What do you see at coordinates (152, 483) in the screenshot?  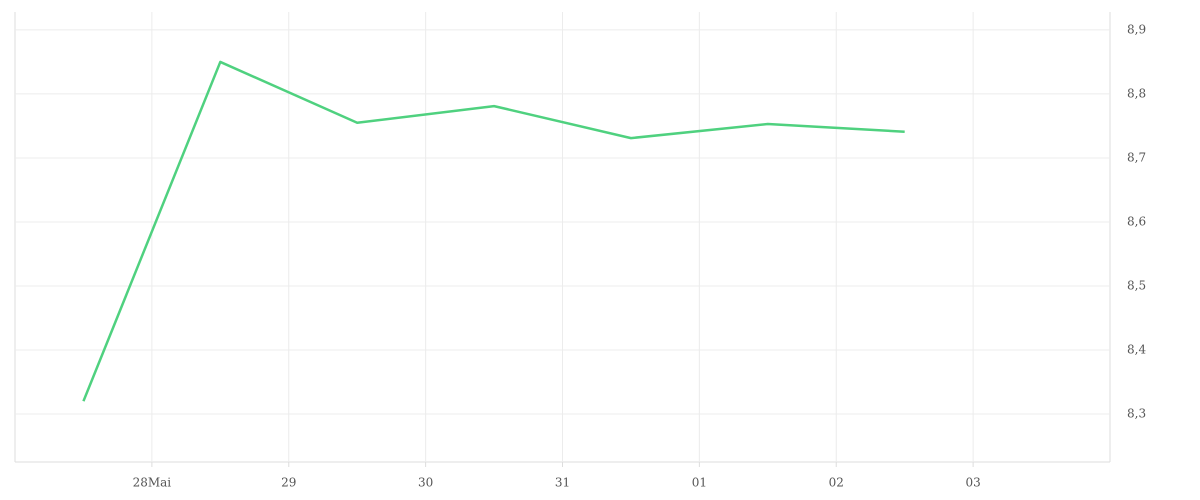 I see `x-tick-label: 28Mai` at bounding box center [152, 483].